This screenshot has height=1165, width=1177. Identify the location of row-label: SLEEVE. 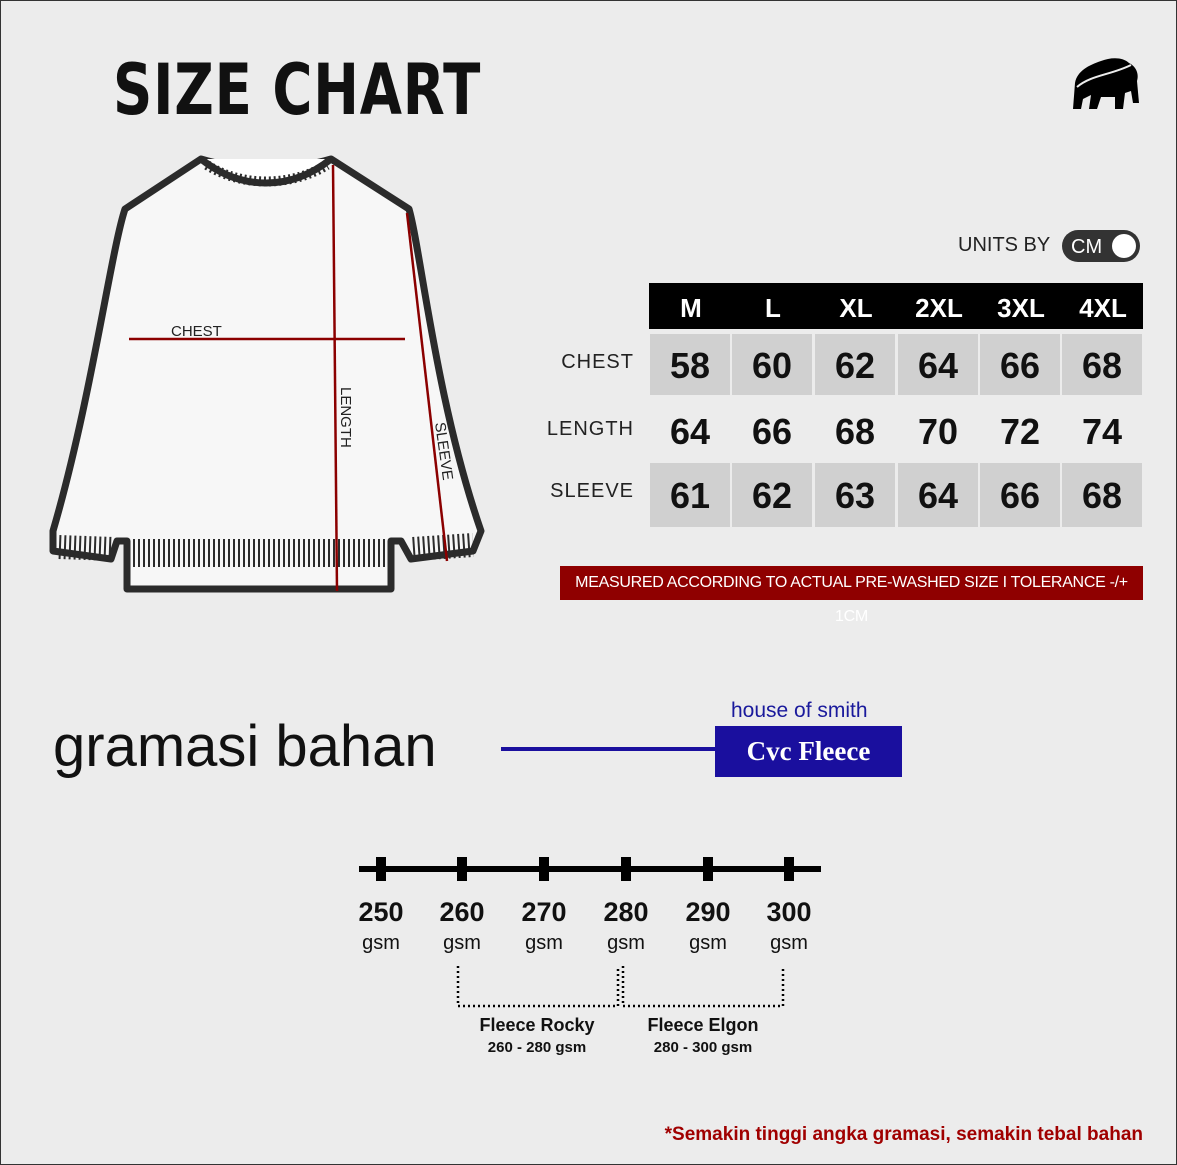
(592, 491).